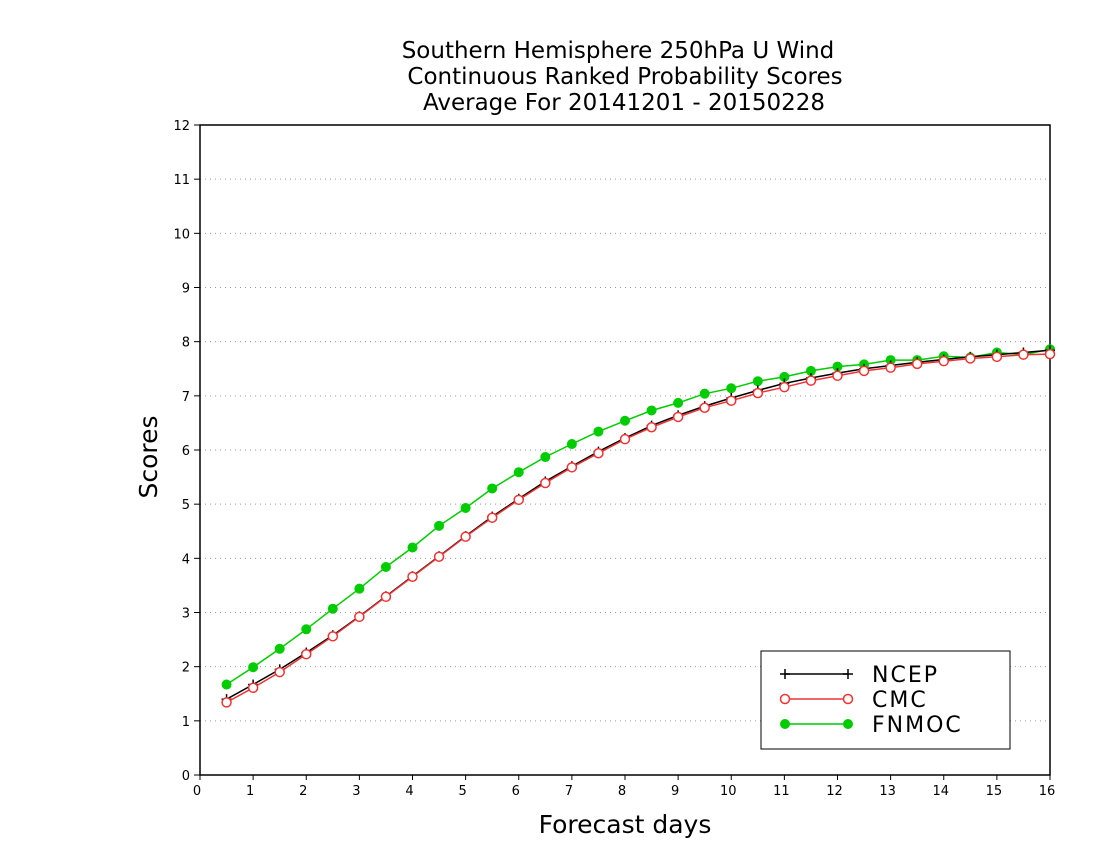 Image resolution: width=1100 pixels, height=850 pixels. Describe the element at coordinates (675, 791) in the screenshot. I see `x-tick-label: 9` at that location.